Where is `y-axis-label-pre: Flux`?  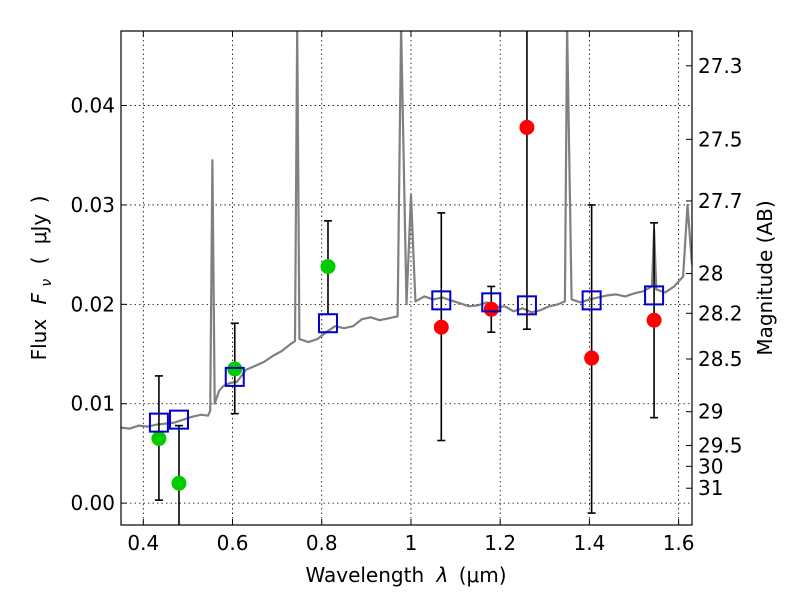 y-axis-label-pre: Flux is located at coordinates (39, 340).